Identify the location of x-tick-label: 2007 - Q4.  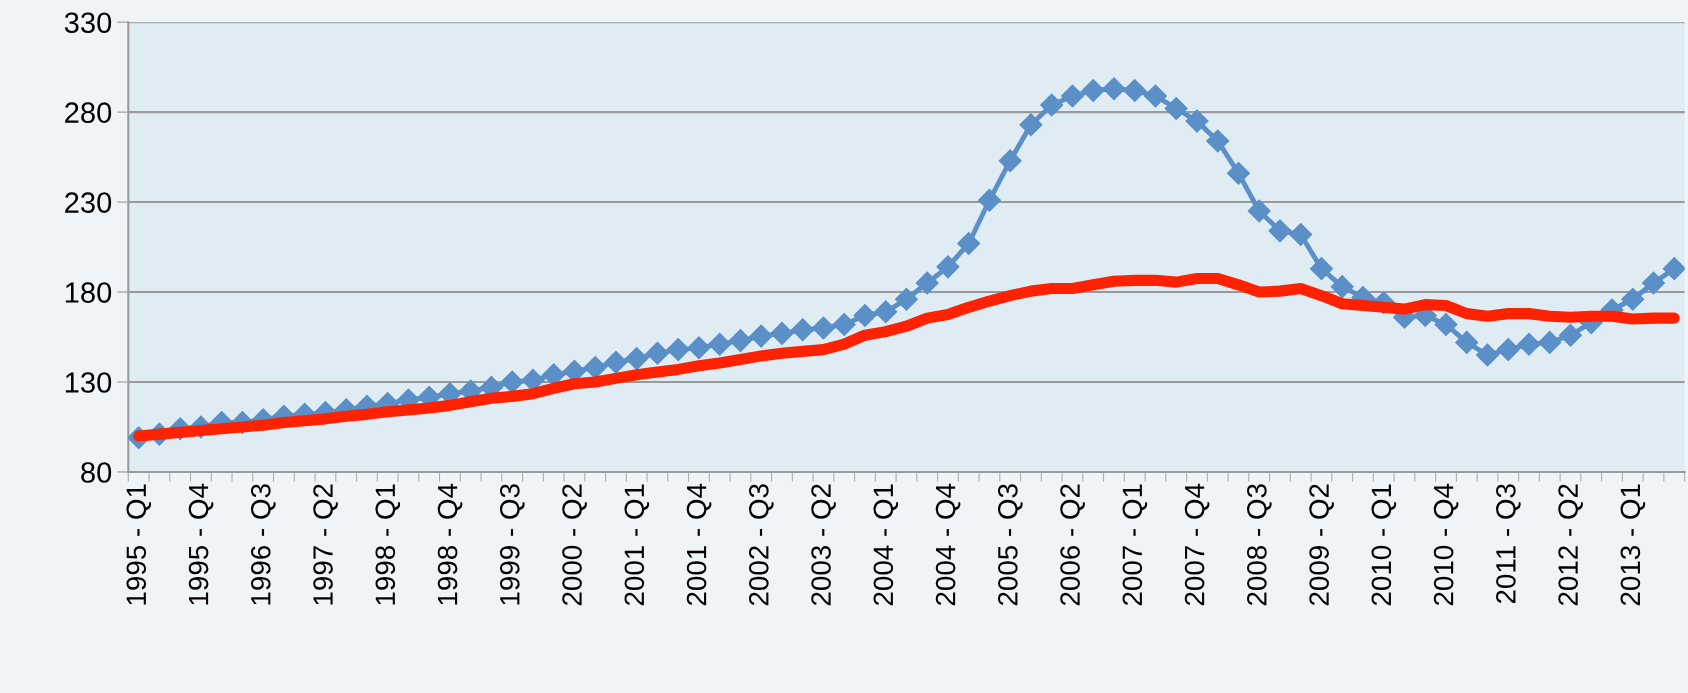
(1197, 544).